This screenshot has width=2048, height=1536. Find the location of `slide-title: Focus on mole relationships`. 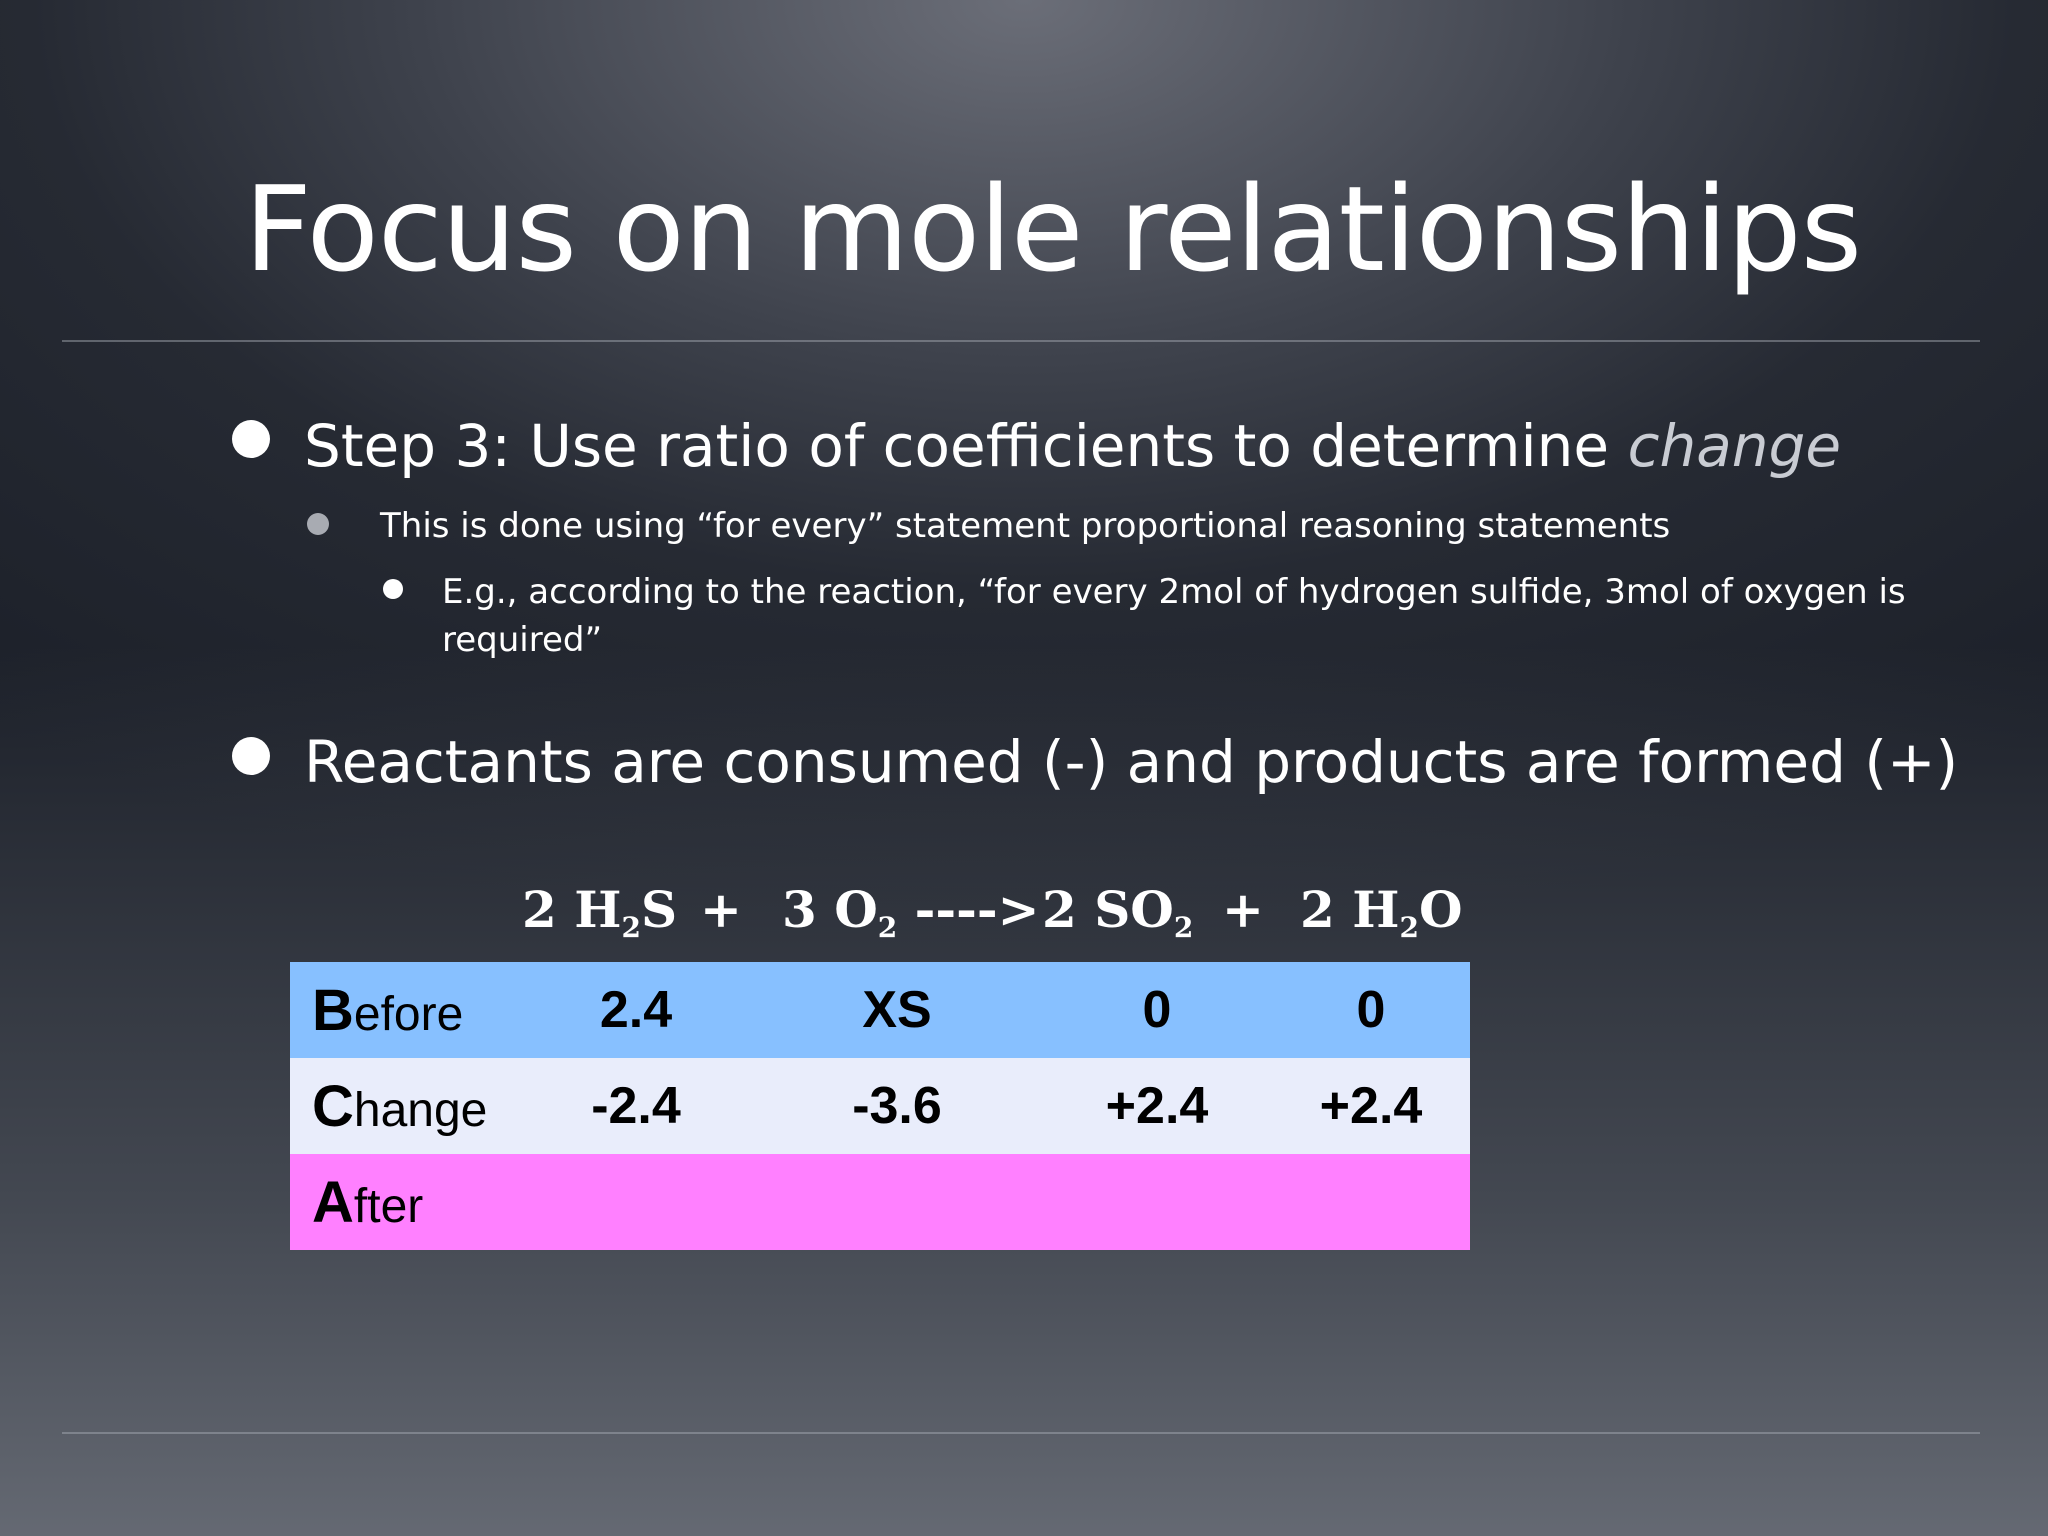

slide-title: Focus on mole relationships is located at coordinates (1053, 229).